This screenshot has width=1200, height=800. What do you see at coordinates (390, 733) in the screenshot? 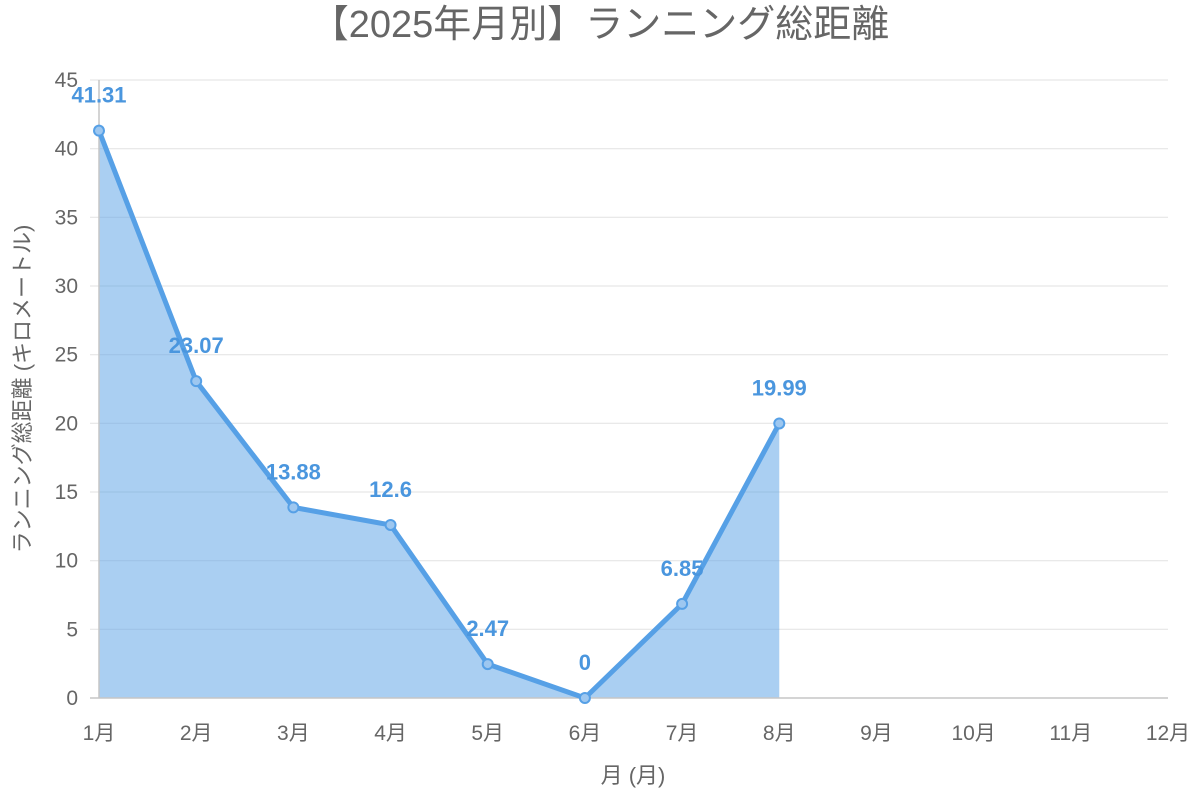
I see `x-tick-label-4月: 4月` at bounding box center [390, 733].